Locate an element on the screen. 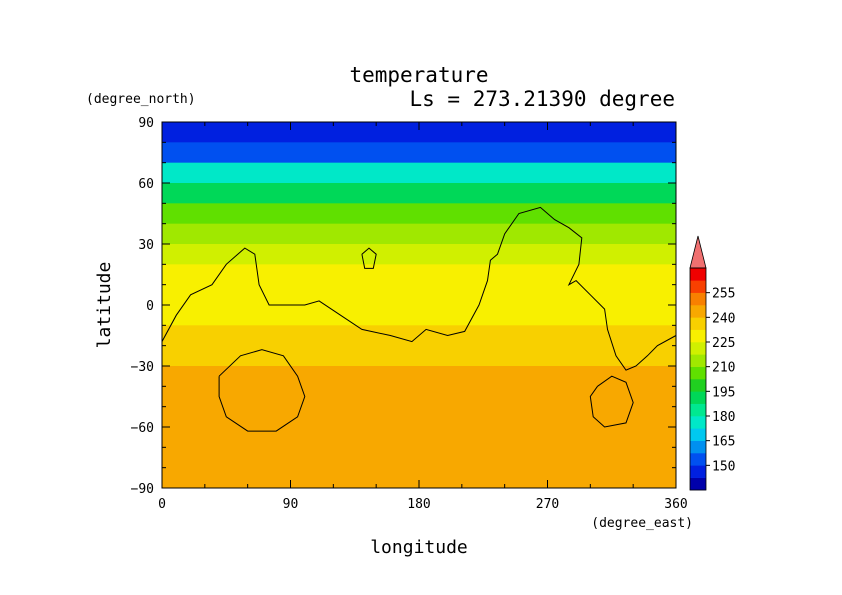  colorbar-frame is located at coordinates (698, 379).